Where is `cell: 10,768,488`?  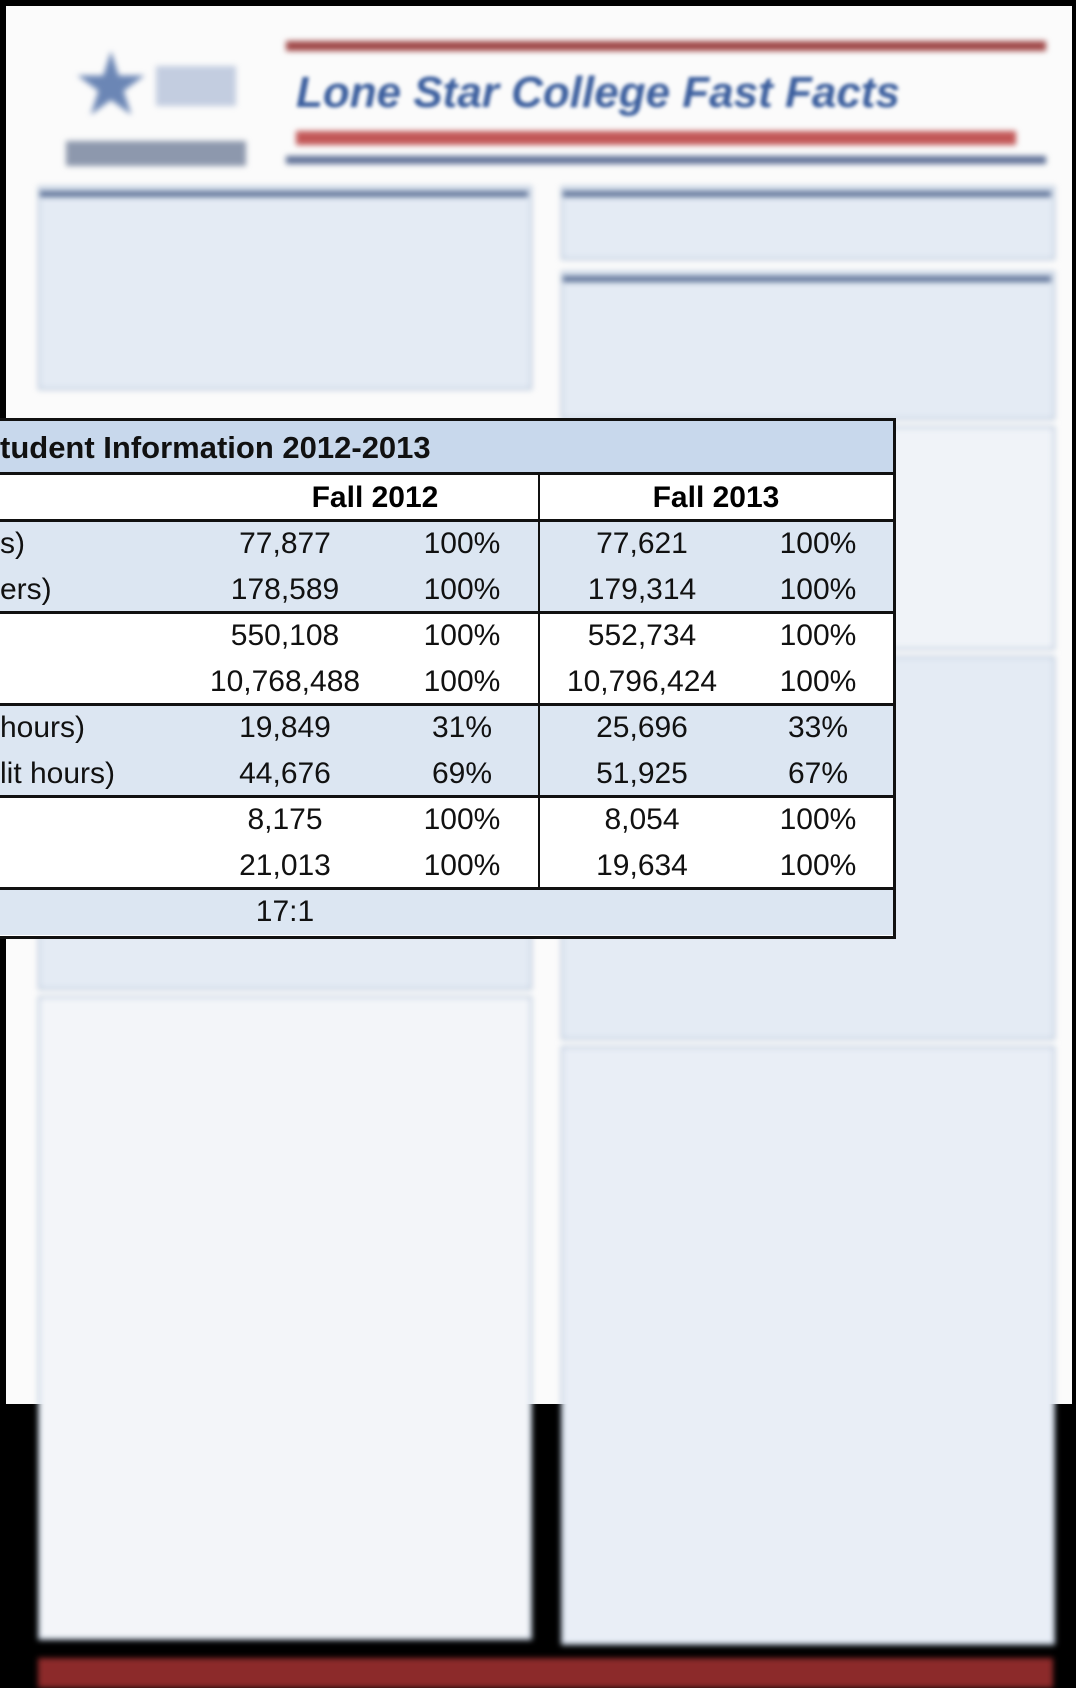
cell: 10,768,488 is located at coordinates (285, 681).